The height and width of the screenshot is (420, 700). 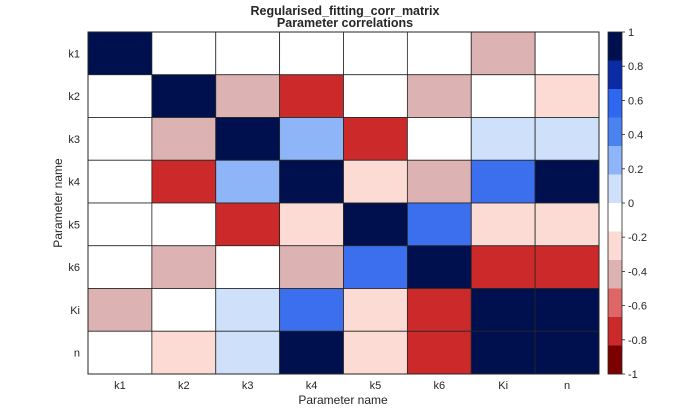 What do you see at coordinates (120, 386) in the screenshot?
I see `x-tick-label: k1` at bounding box center [120, 386].